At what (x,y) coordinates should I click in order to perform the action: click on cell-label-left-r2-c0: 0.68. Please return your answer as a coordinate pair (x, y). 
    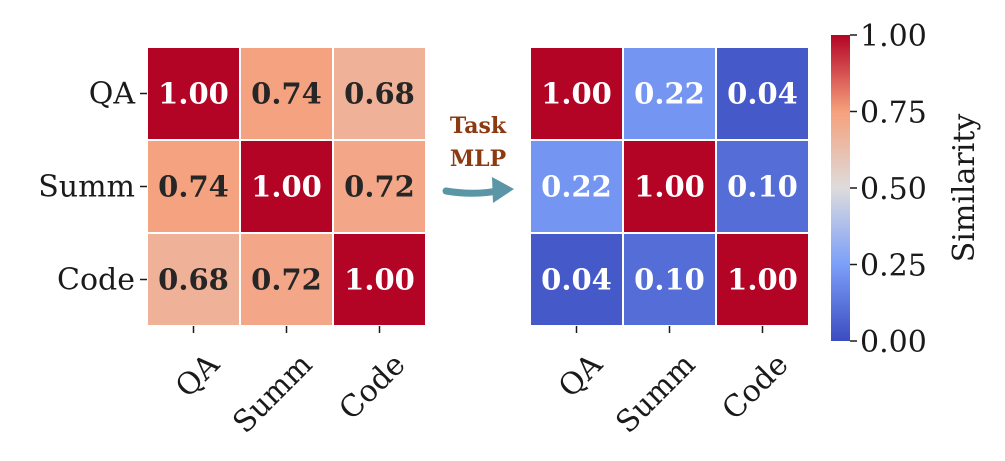
    Looking at the image, I should click on (193, 280).